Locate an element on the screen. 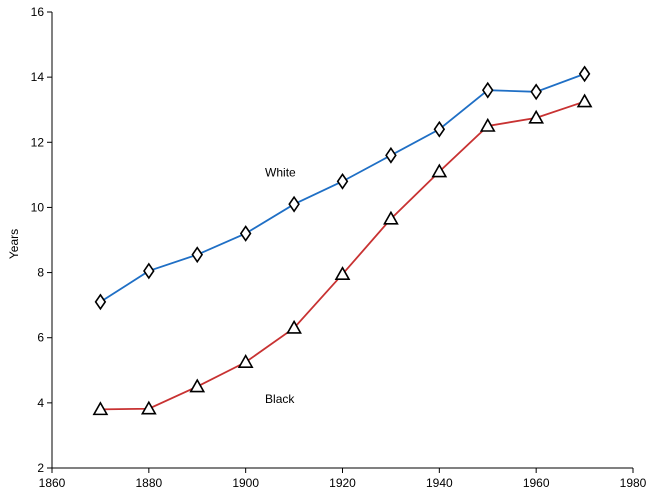  y-tick-label: 4 is located at coordinates (40, 403).